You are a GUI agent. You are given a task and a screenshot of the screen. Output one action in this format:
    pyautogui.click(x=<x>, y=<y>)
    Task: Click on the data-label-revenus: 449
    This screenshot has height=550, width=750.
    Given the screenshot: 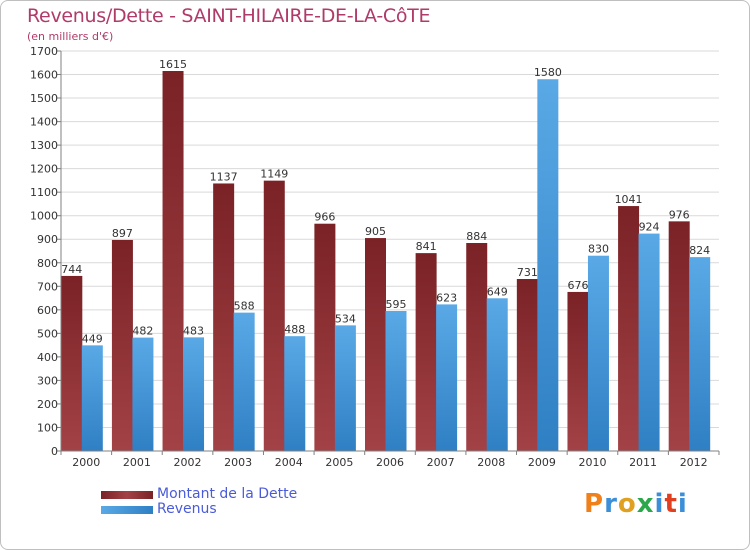 What is the action you would take?
    pyautogui.click(x=92, y=338)
    